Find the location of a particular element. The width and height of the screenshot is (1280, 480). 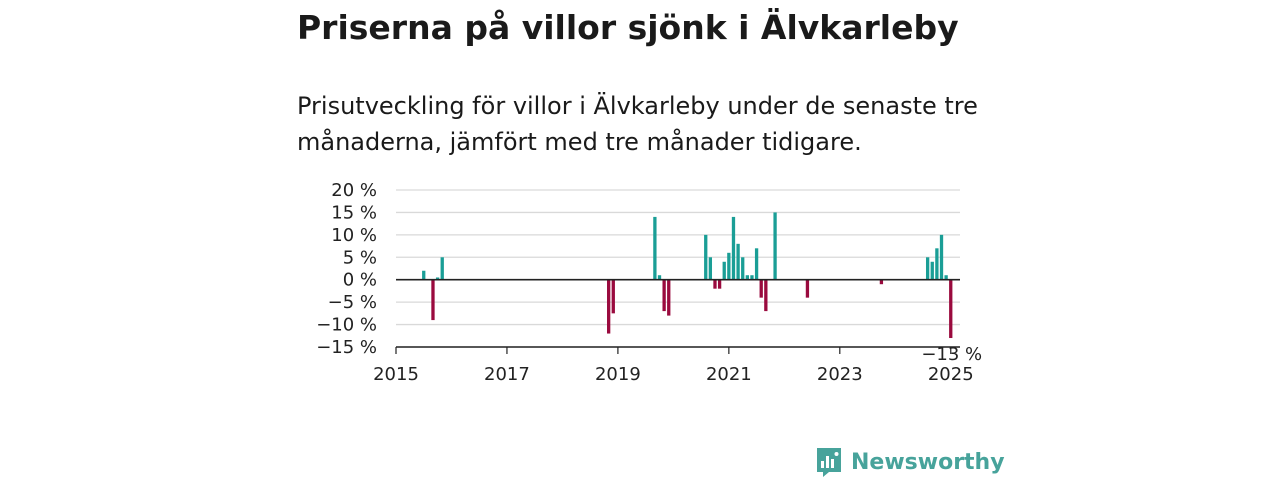

y-tick-label: −5 % is located at coordinates (352, 302).